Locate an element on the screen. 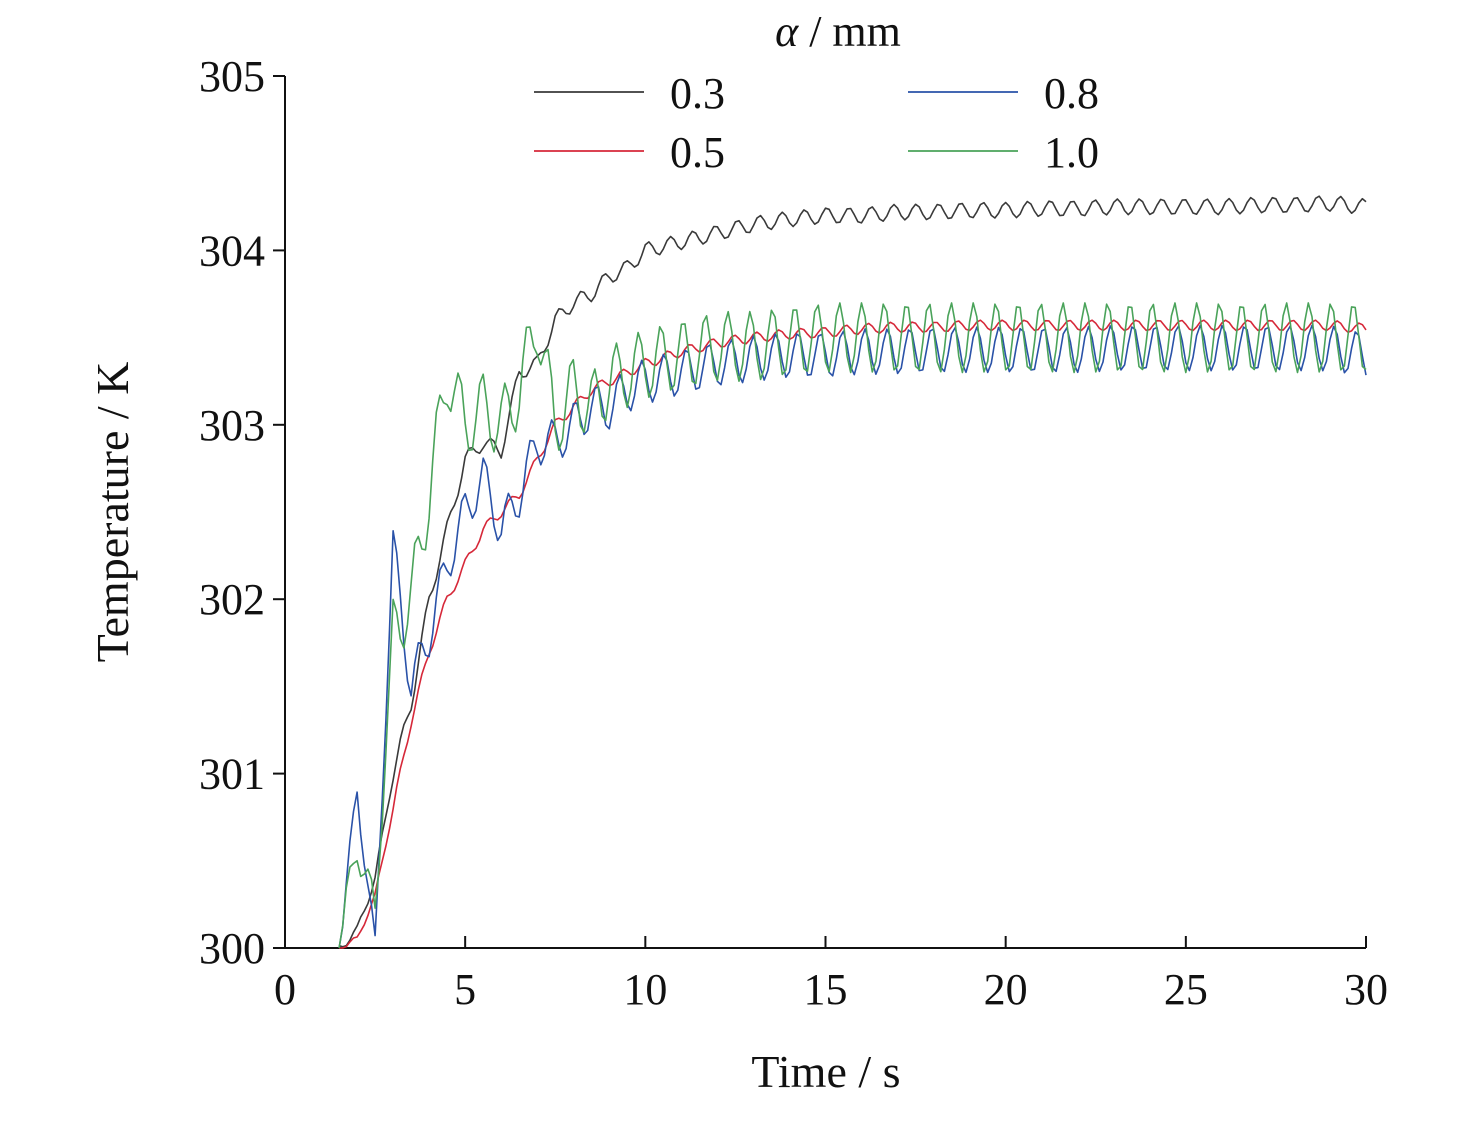 The width and height of the screenshot is (1476, 1127). legend-title: α / mm is located at coordinates (838, 31).